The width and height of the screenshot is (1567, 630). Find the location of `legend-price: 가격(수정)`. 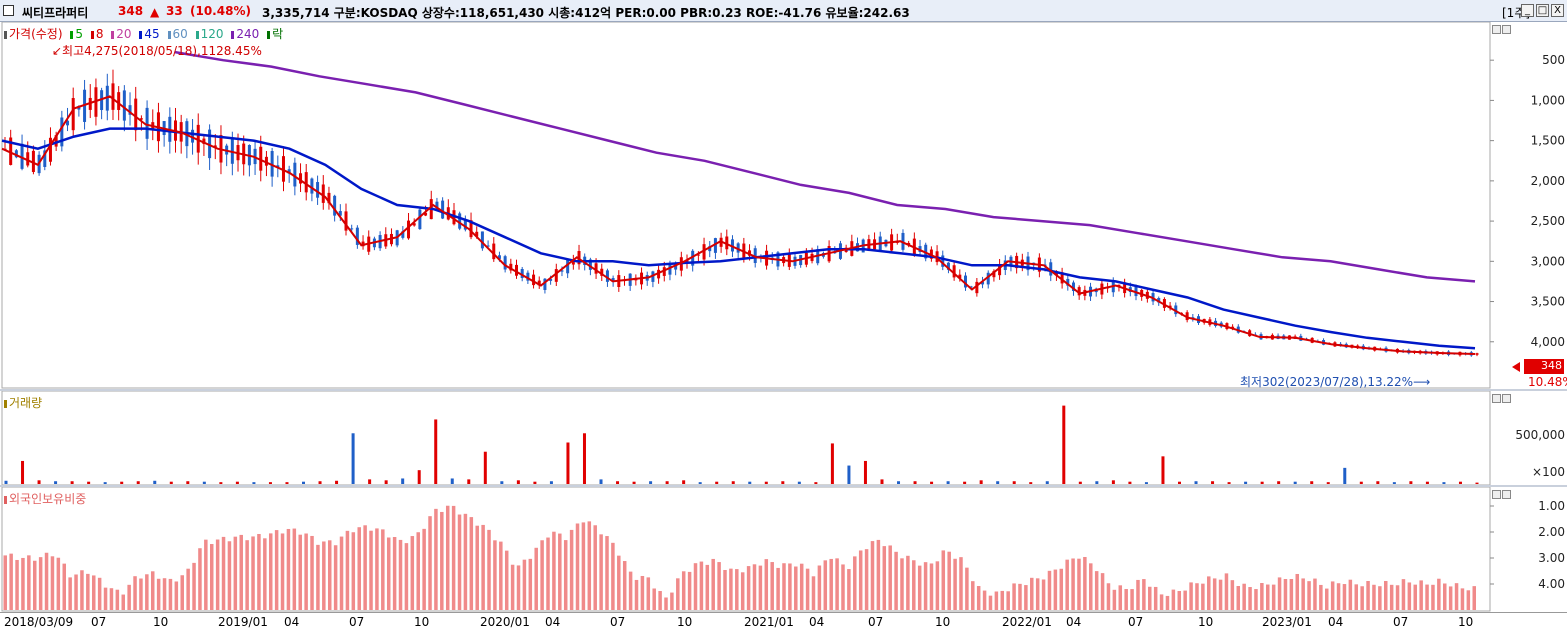

legend-price: 가격(수정) is located at coordinates (36, 34).